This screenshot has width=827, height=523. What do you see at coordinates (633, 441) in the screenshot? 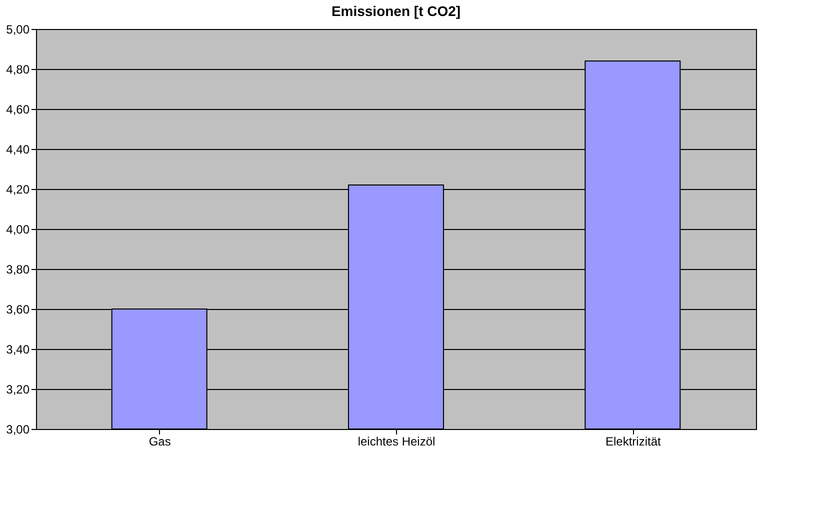
I see `x-tick-label: Elektrizität` at bounding box center [633, 441].